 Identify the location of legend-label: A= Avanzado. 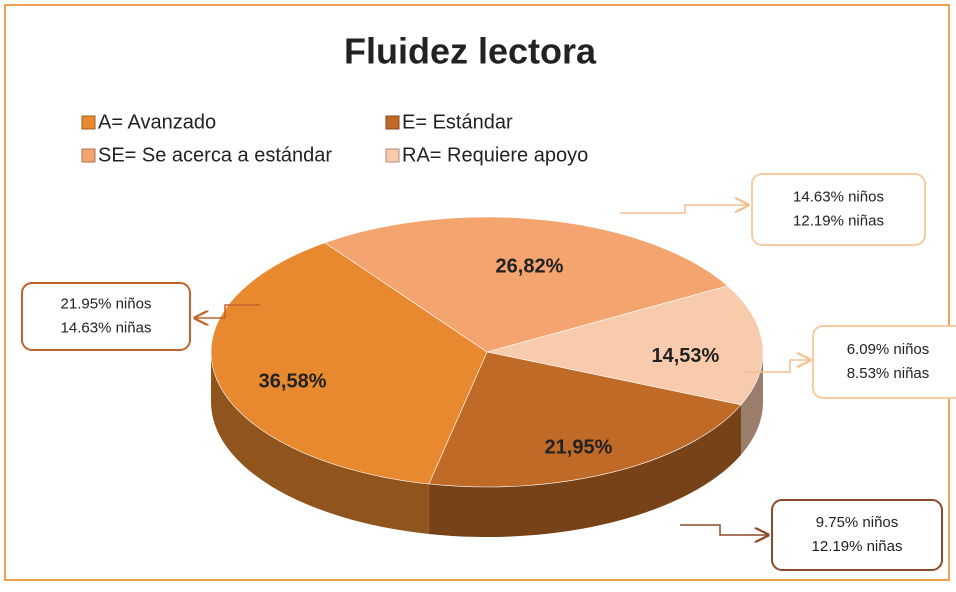
(157, 122).